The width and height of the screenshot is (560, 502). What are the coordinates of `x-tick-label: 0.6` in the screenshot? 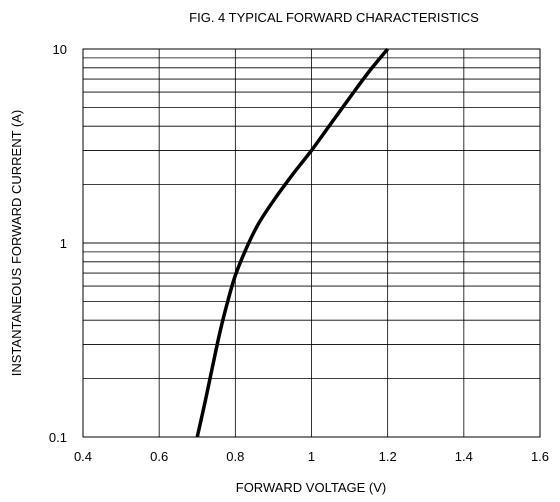 It's located at (159, 456).